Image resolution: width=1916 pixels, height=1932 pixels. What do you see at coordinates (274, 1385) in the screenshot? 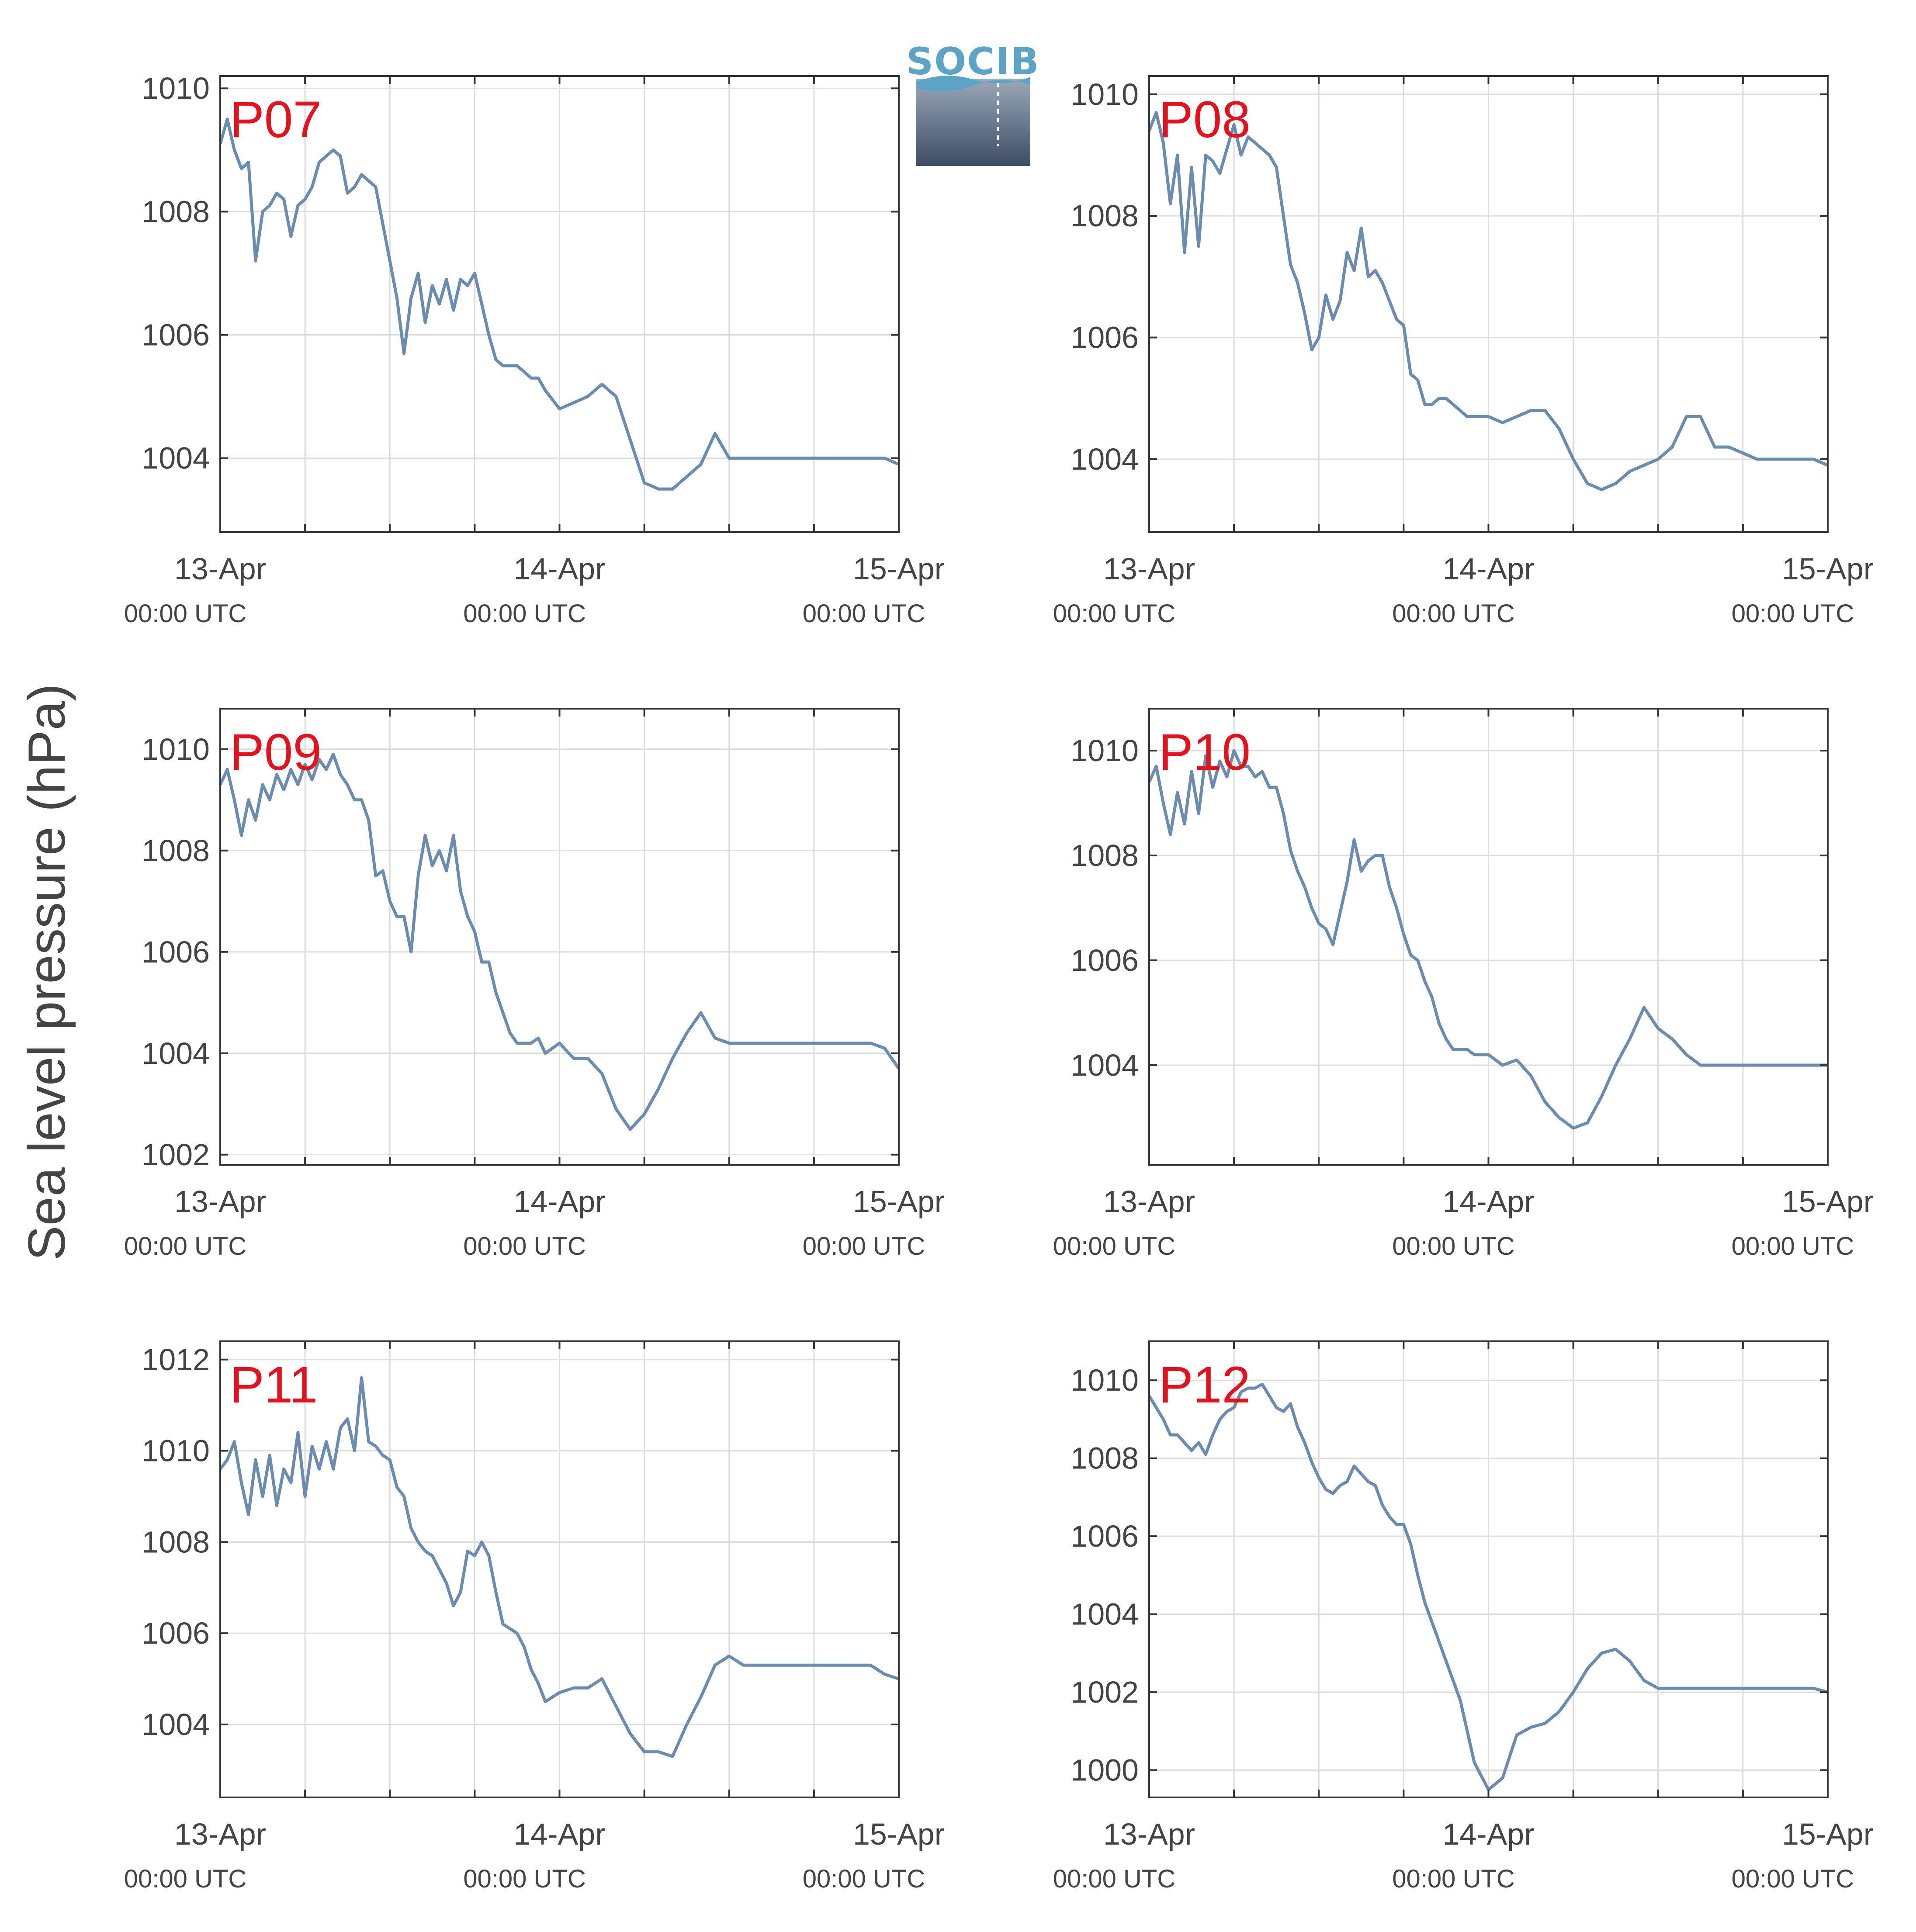
I see `panel-label-p11: P11` at bounding box center [274, 1385].